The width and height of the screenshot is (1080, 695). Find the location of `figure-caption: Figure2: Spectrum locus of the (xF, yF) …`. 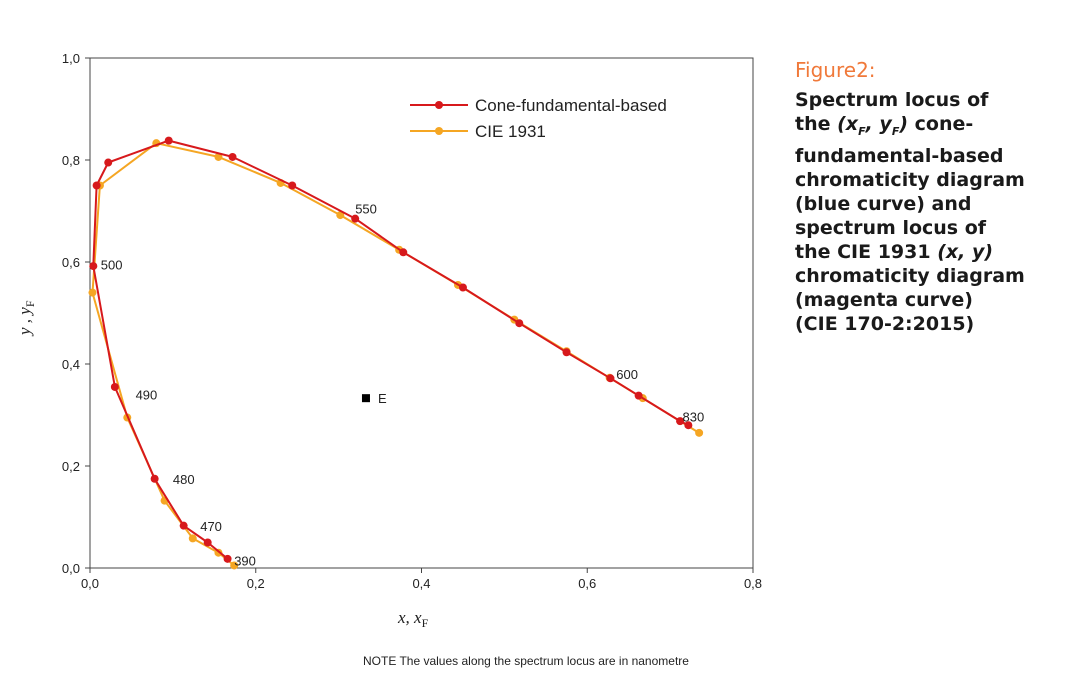

figure-caption: Figure2: Spectrum locus of the (xF, yF) … is located at coordinates (935, 197).